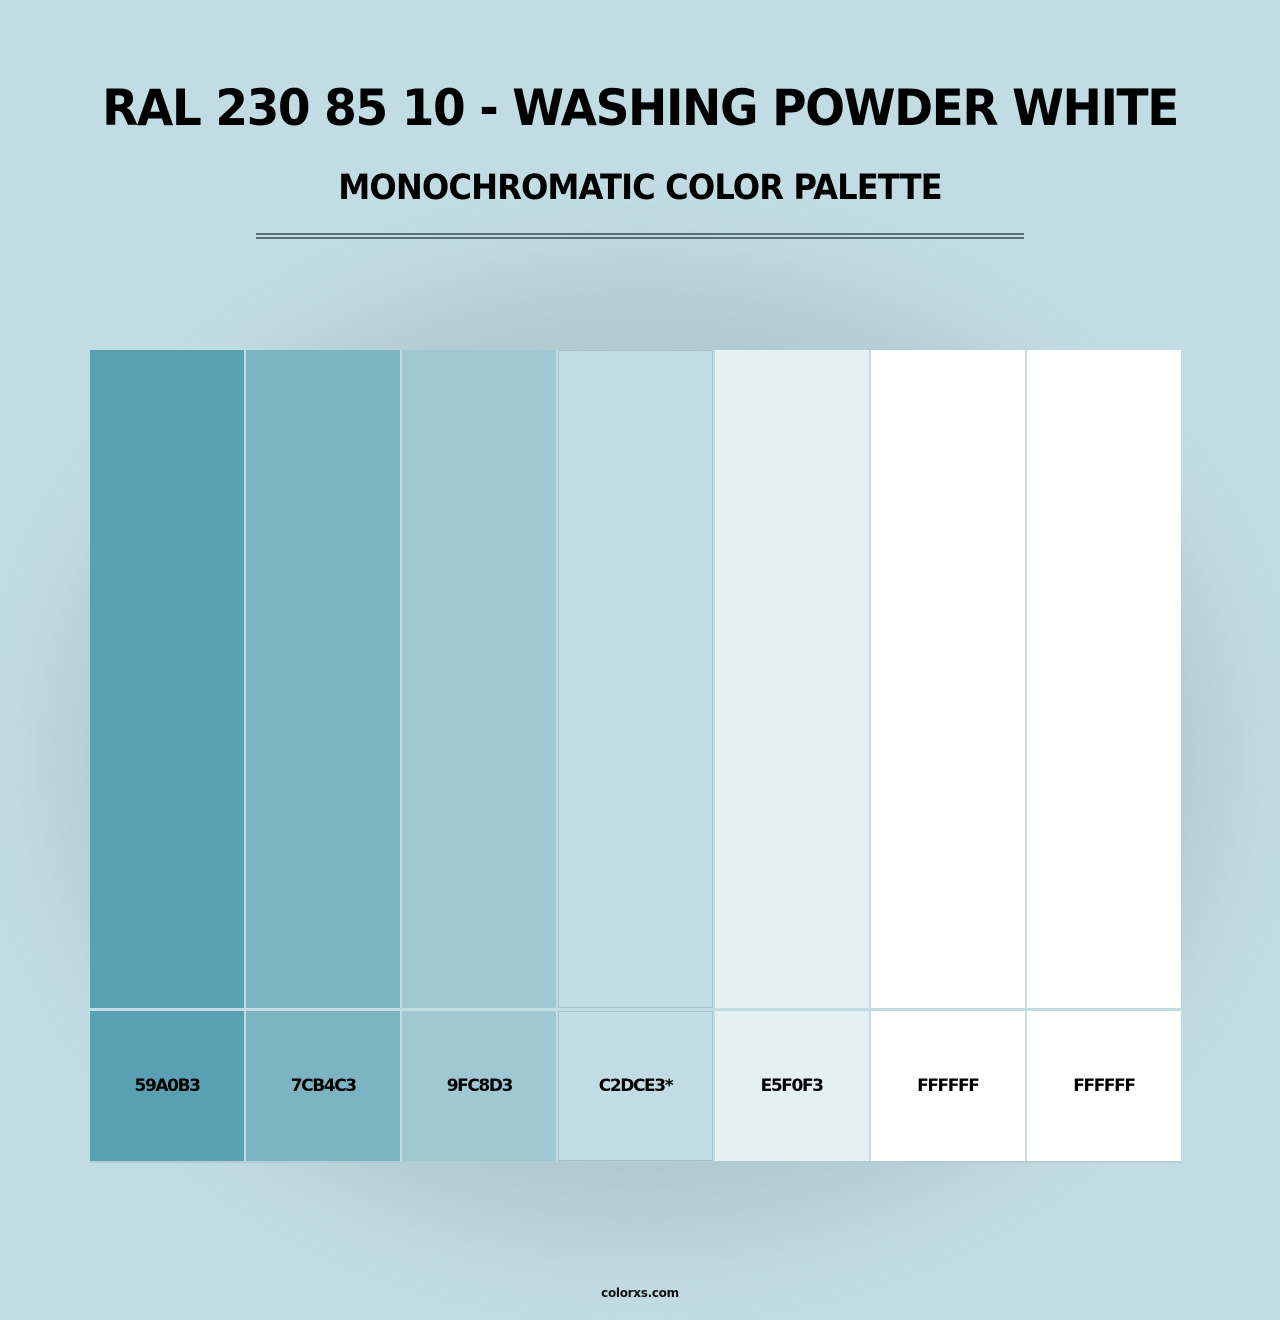  I want to click on hex-code-label: C2DCE3*, so click(636, 1086).